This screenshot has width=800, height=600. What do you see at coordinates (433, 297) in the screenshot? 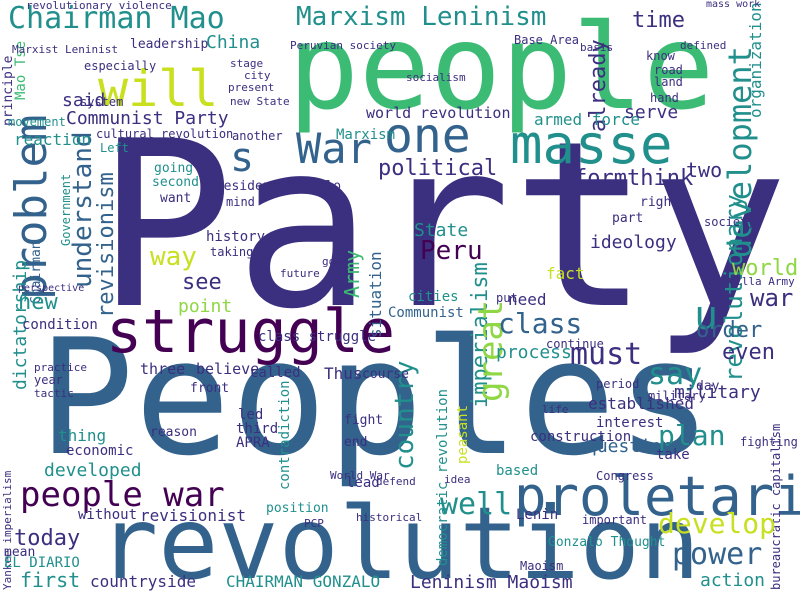
I see `word-cities: cities` at bounding box center [433, 297].